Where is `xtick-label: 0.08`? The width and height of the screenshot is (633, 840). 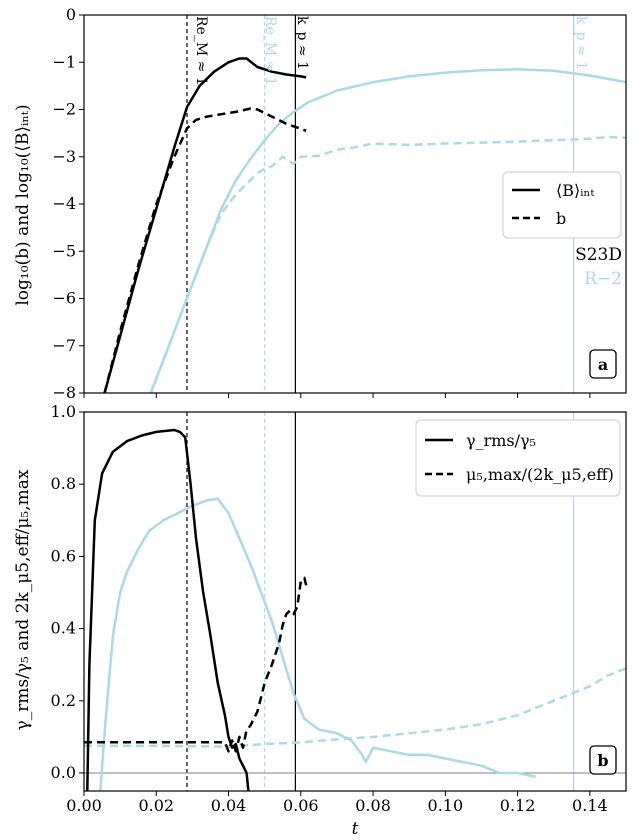
xtick-label: 0.08 is located at coordinates (373, 805).